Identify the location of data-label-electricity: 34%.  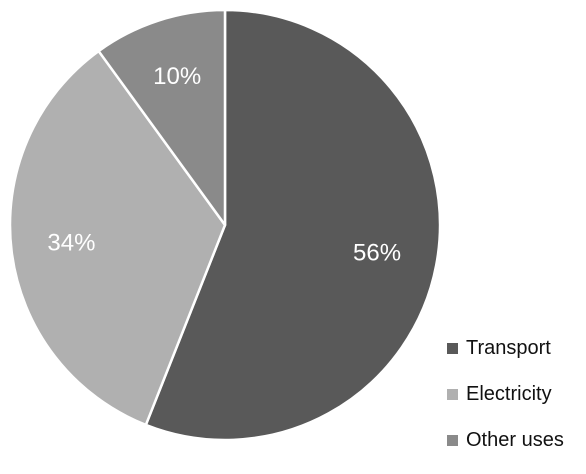
(71, 243).